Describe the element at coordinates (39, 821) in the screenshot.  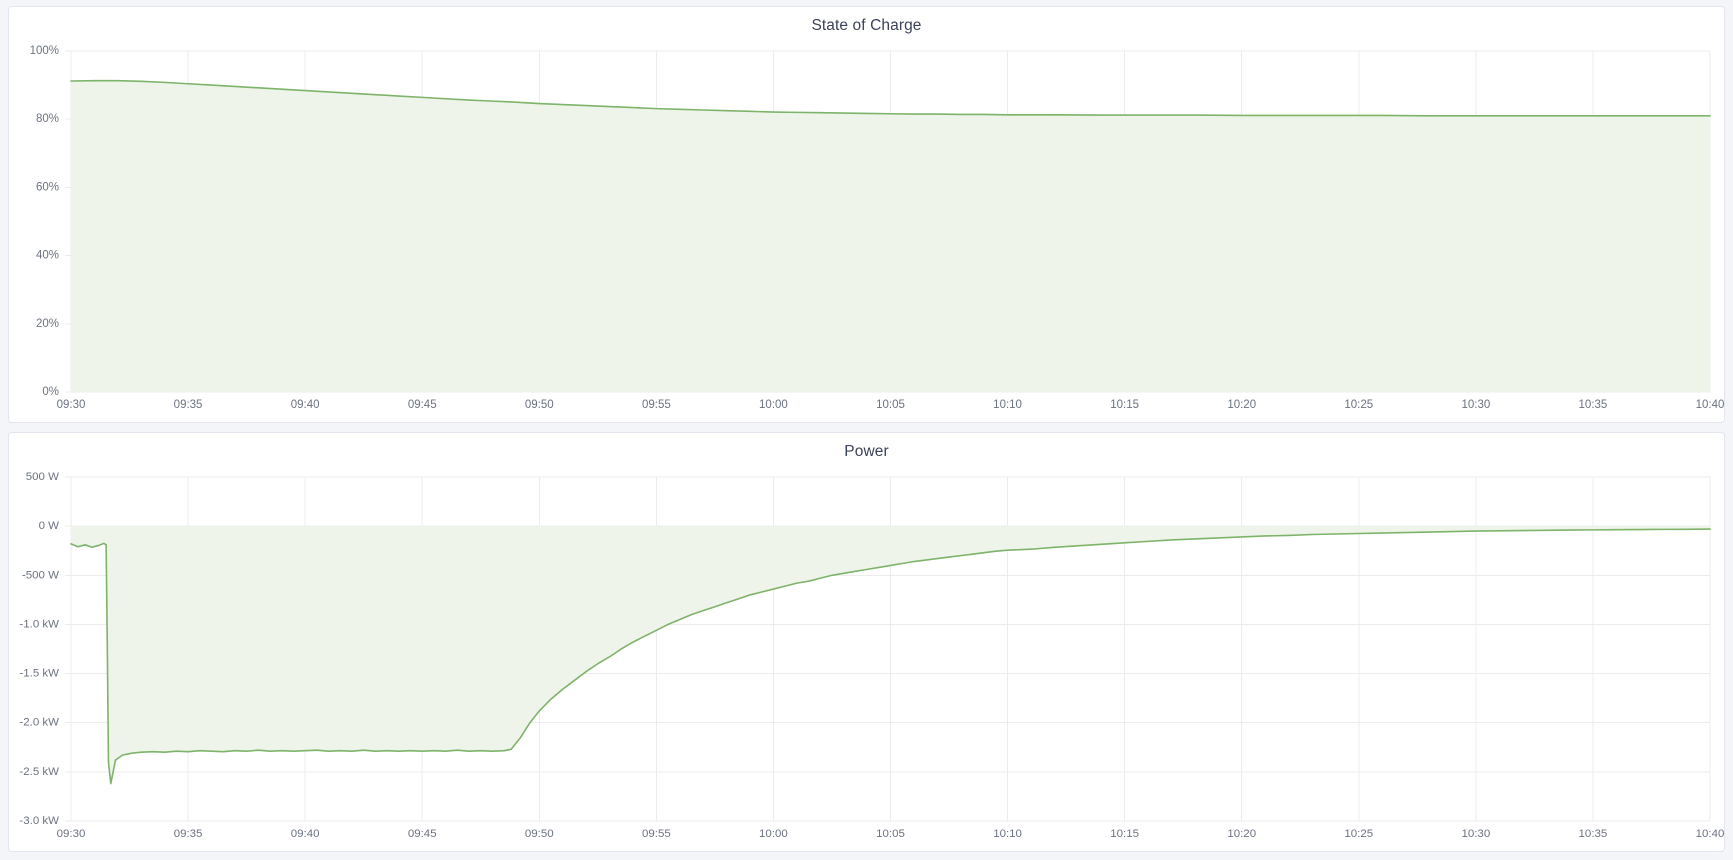
I see `svg-text: -3.0 kW` at that location.